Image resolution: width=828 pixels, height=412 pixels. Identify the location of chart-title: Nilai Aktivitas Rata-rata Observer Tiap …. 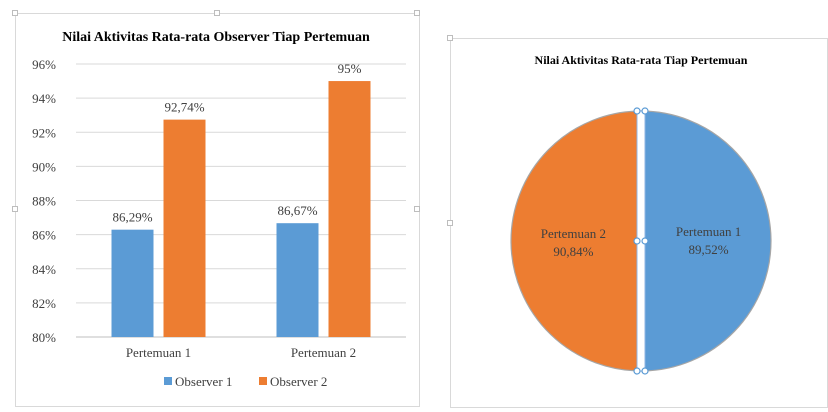
(216, 37).